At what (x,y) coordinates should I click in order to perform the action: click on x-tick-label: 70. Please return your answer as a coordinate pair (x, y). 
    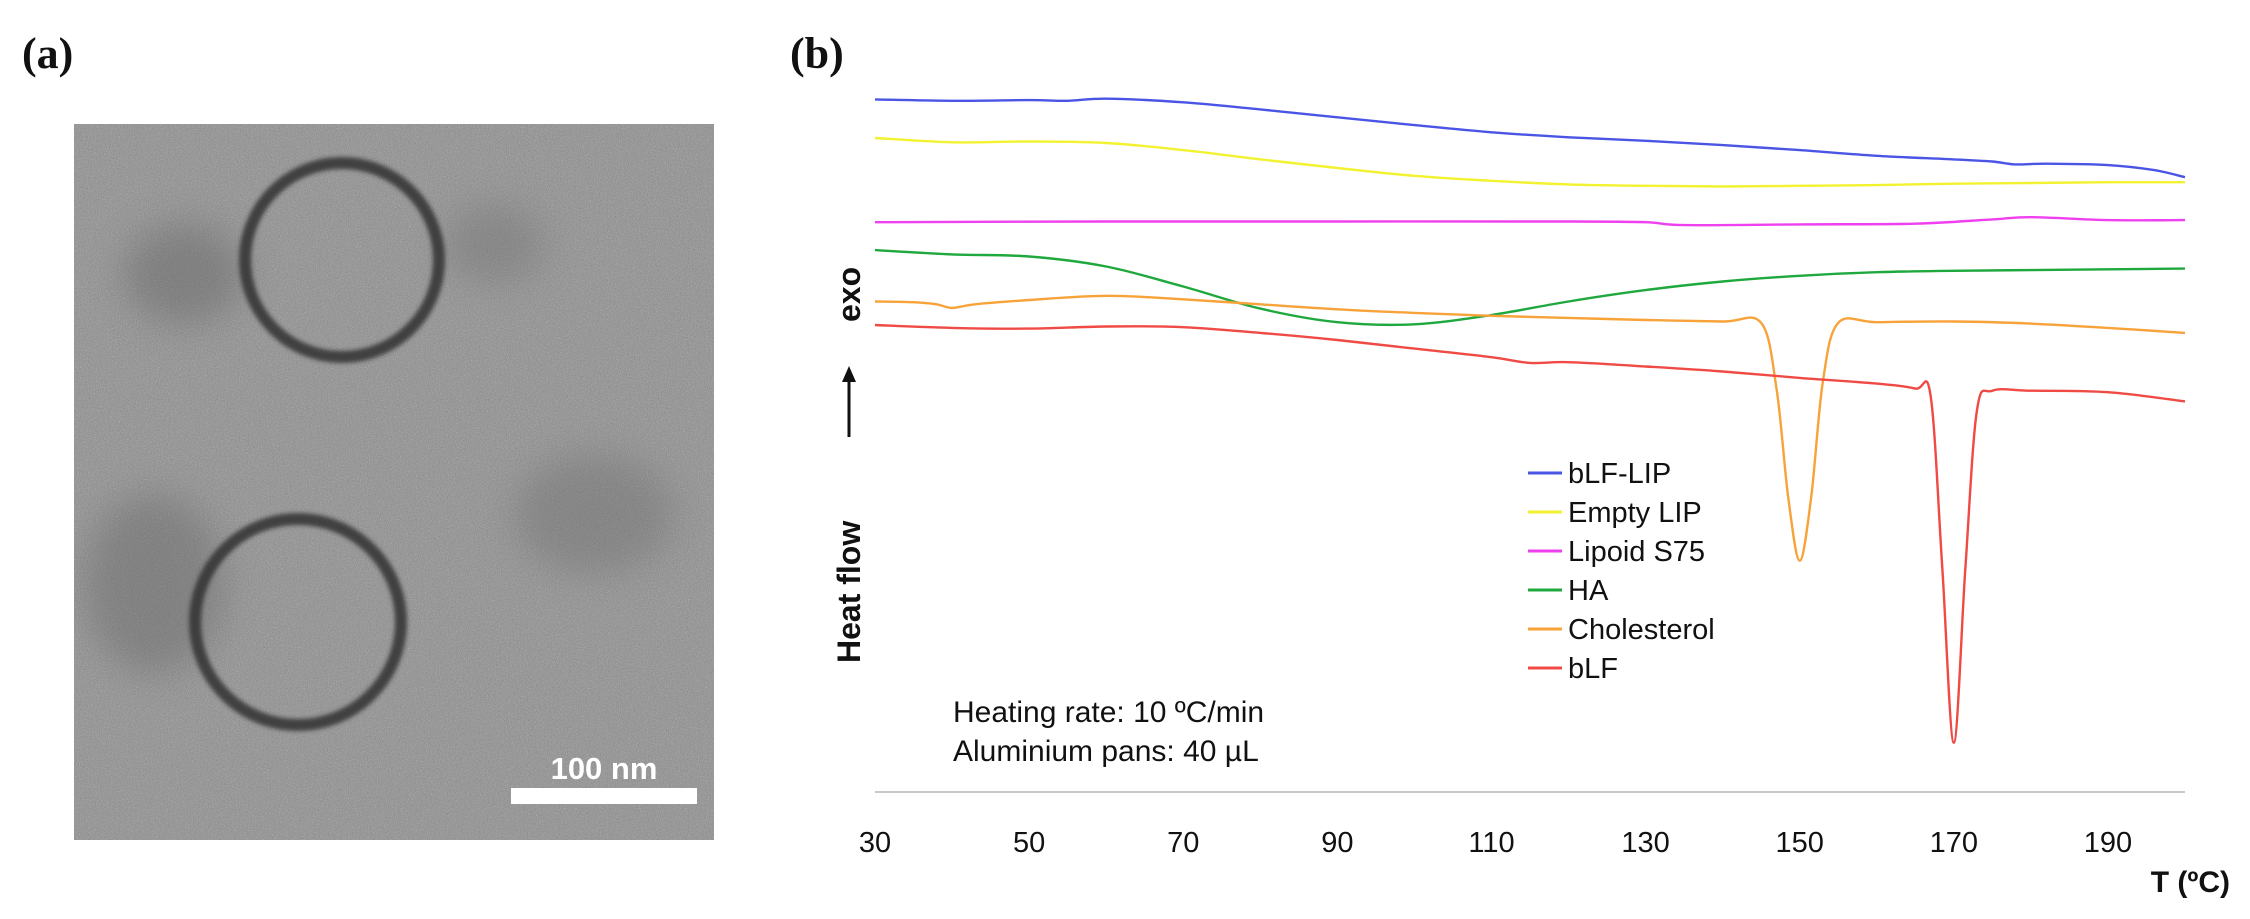
    Looking at the image, I should click on (1183, 843).